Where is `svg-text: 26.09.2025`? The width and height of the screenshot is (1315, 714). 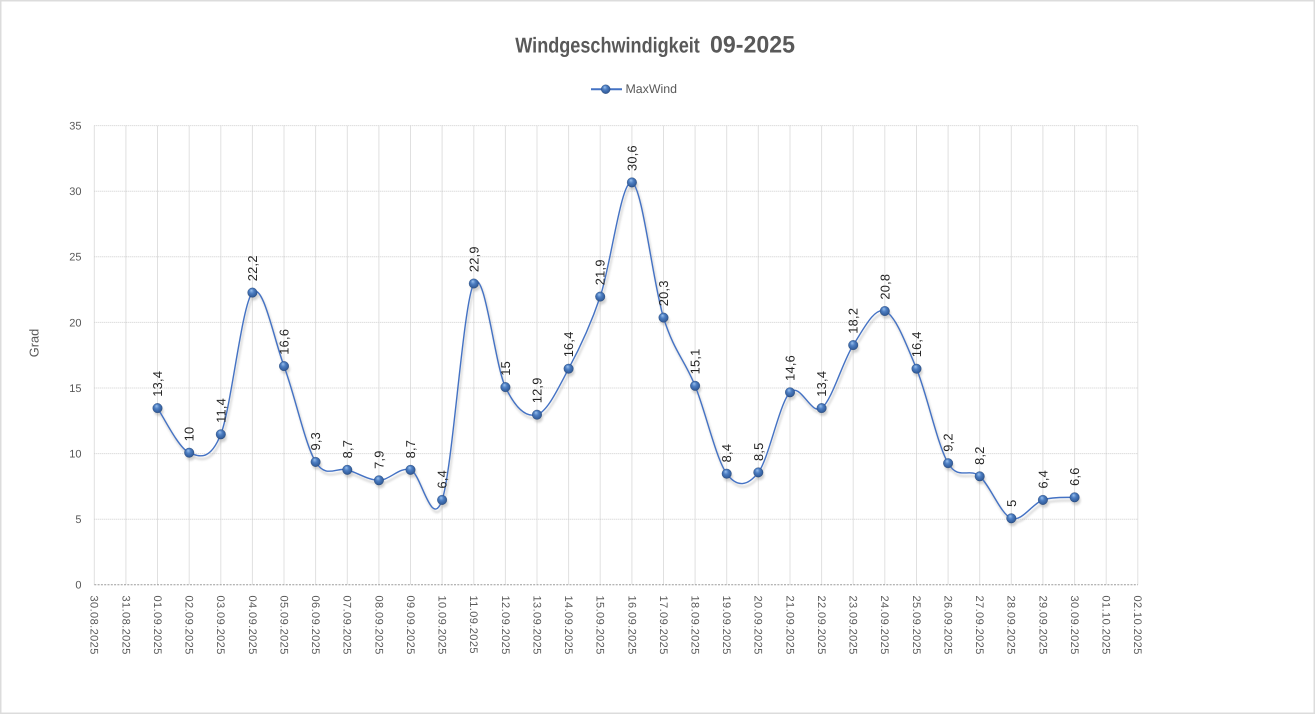 svg-text: 26.09.2025 is located at coordinates (948, 625).